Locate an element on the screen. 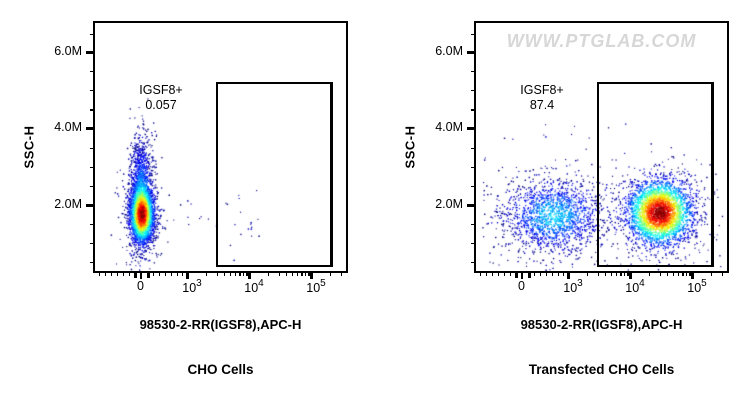 The image size is (751, 410). plot-title: CHO Cells is located at coordinates (220, 369).